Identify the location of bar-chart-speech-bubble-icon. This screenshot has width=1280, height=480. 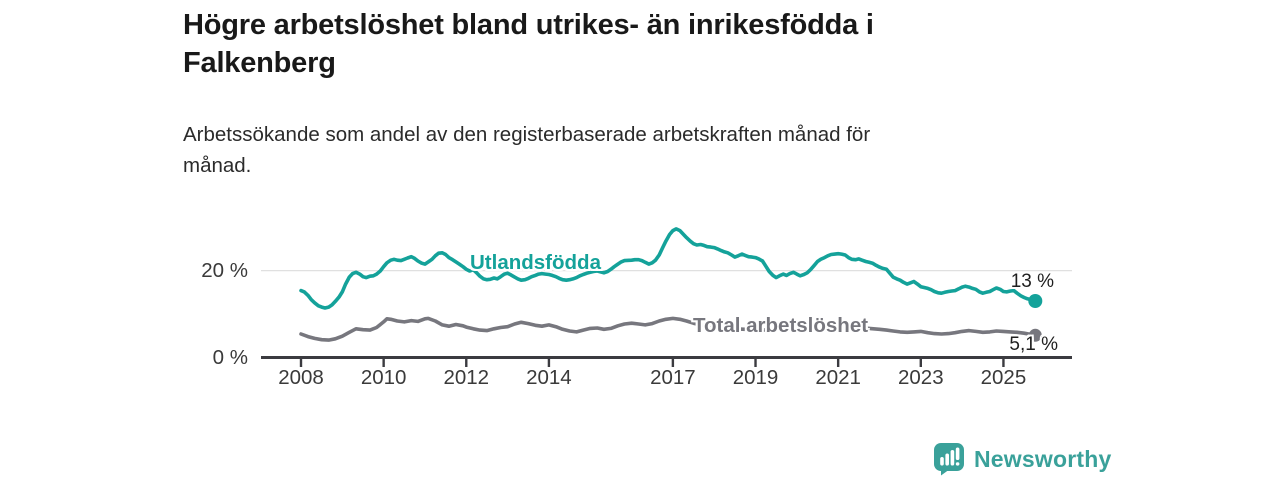
(949, 459).